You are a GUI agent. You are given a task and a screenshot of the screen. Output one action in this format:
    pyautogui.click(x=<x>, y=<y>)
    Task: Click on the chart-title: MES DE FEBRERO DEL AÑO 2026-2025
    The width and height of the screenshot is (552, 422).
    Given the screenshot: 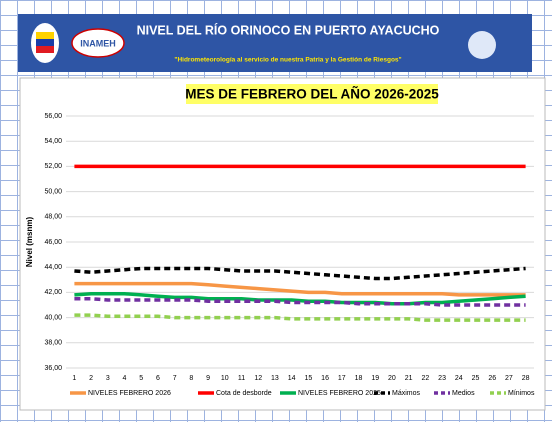 What is the action you would take?
    pyautogui.click(x=312, y=94)
    